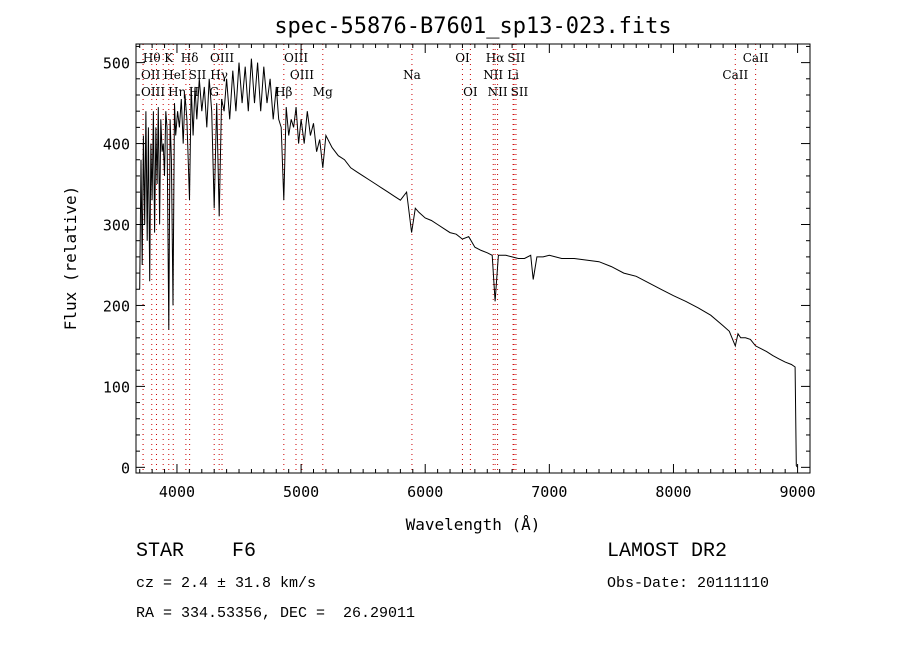 The height and width of the screenshot is (650, 900). I want to click on y-tick-label: 100, so click(116, 387).